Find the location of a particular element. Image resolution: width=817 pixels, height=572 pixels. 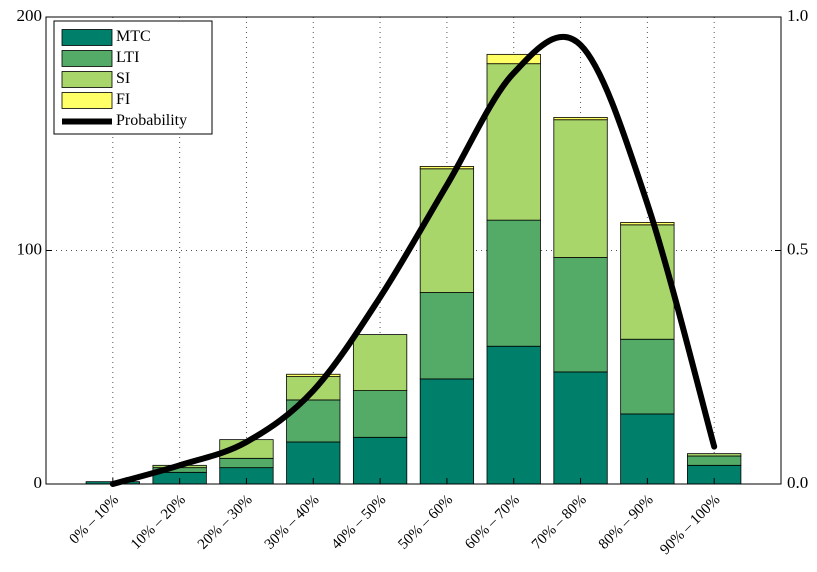

y-tick-label: 200 is located at coordinates (30, 15).